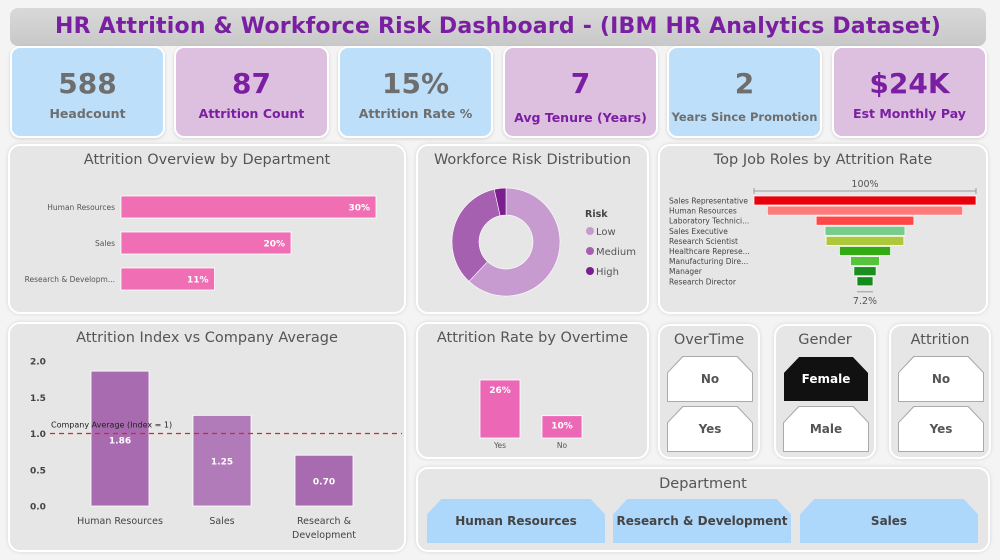  I want to click on x-category-label: Research &, so click(324, 521).